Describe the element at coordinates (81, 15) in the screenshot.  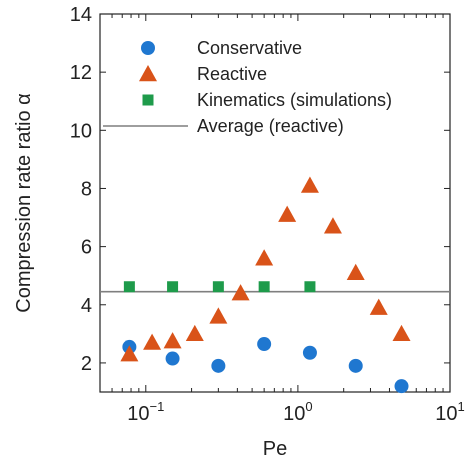
I see `y-tick-label: 14` at that location.